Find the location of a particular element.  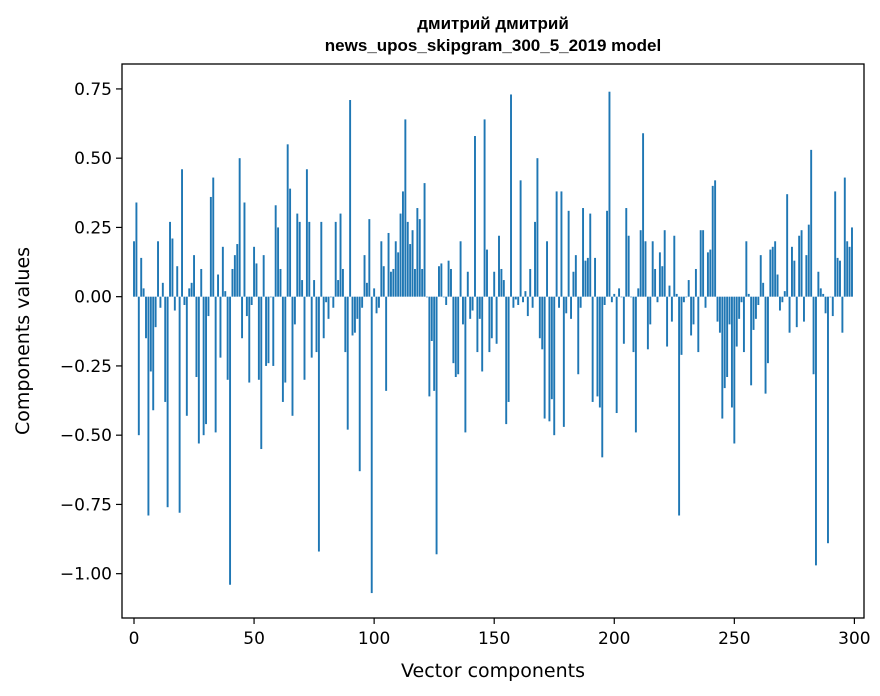

y-tick-label: −0.75 is located at coordinates (86, 505).